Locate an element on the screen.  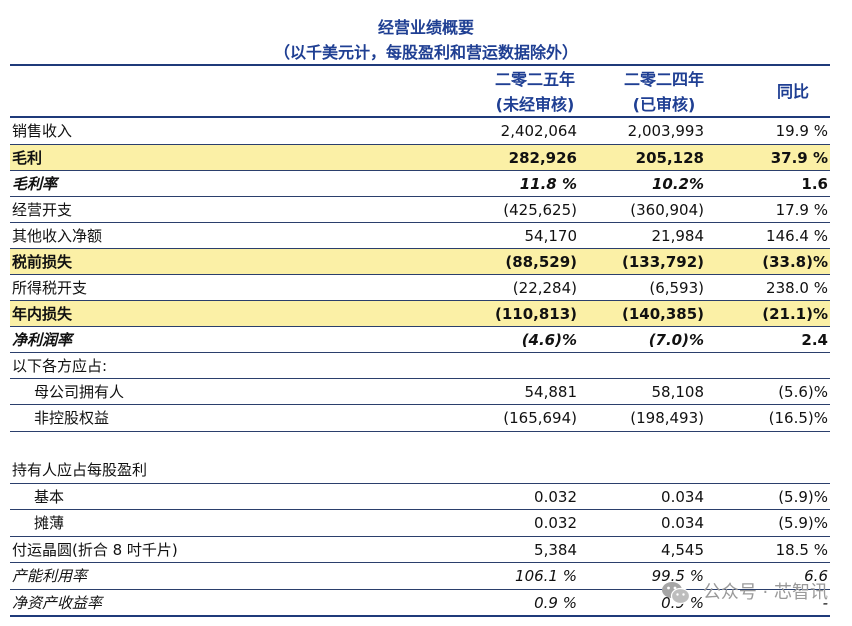
row-value-yoy: 1.6 is located at coordinates (814, 184).